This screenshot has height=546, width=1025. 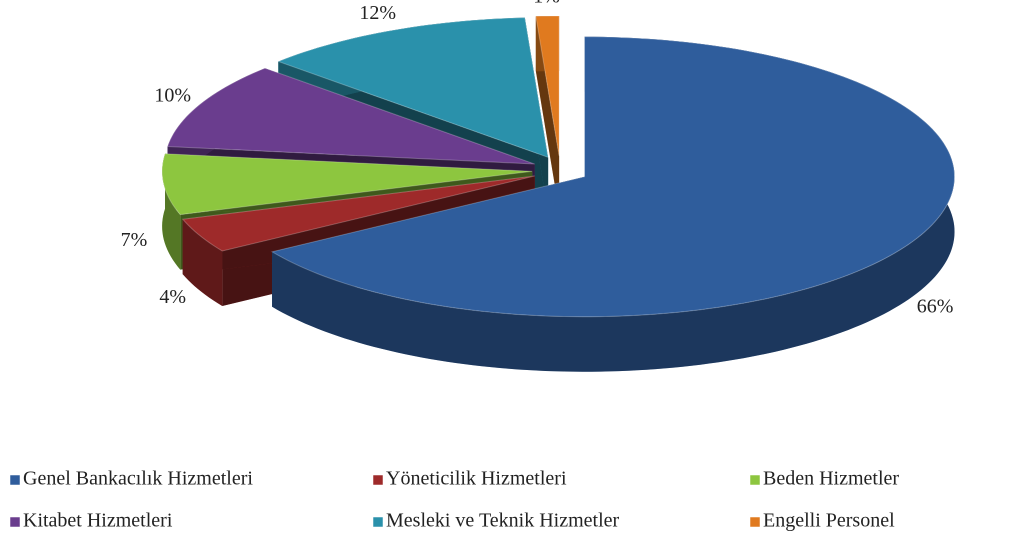 I want to click on legend-label: Mesleki ve Teknik Hizmetler, so click(x=503, y=521).